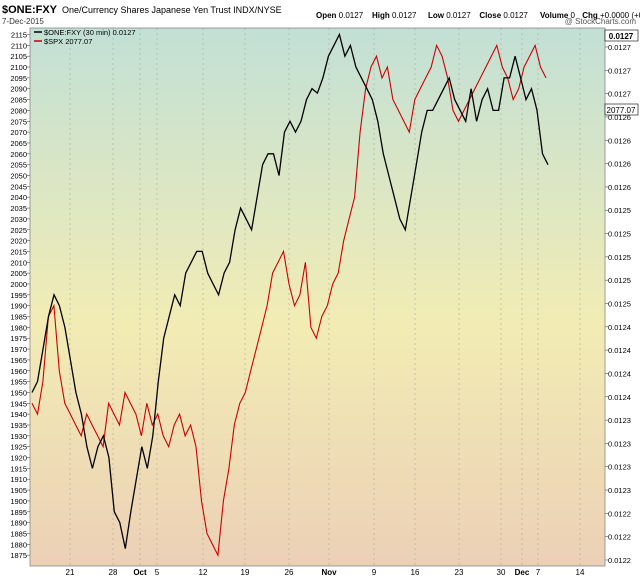 The image size is (640, 581). What do you see at coordinates (18, 523) in the screenshot?
I see `left-tick-label: 1890` at bounding box center [18, 523].